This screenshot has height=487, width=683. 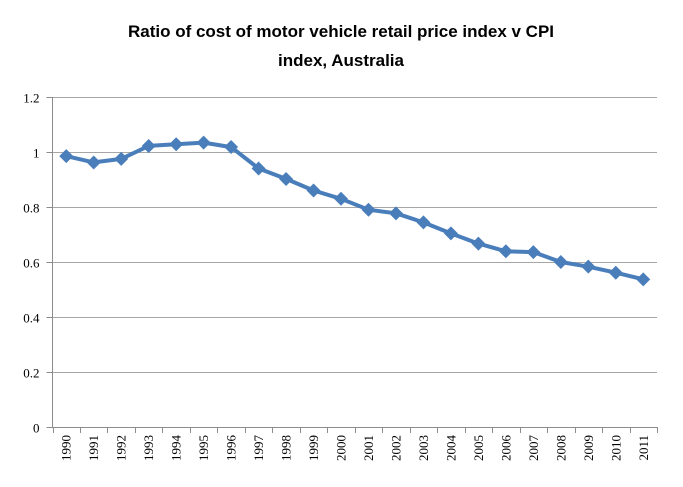 I want to click on x-tick-label: 1994, so click(x=176, y=448).